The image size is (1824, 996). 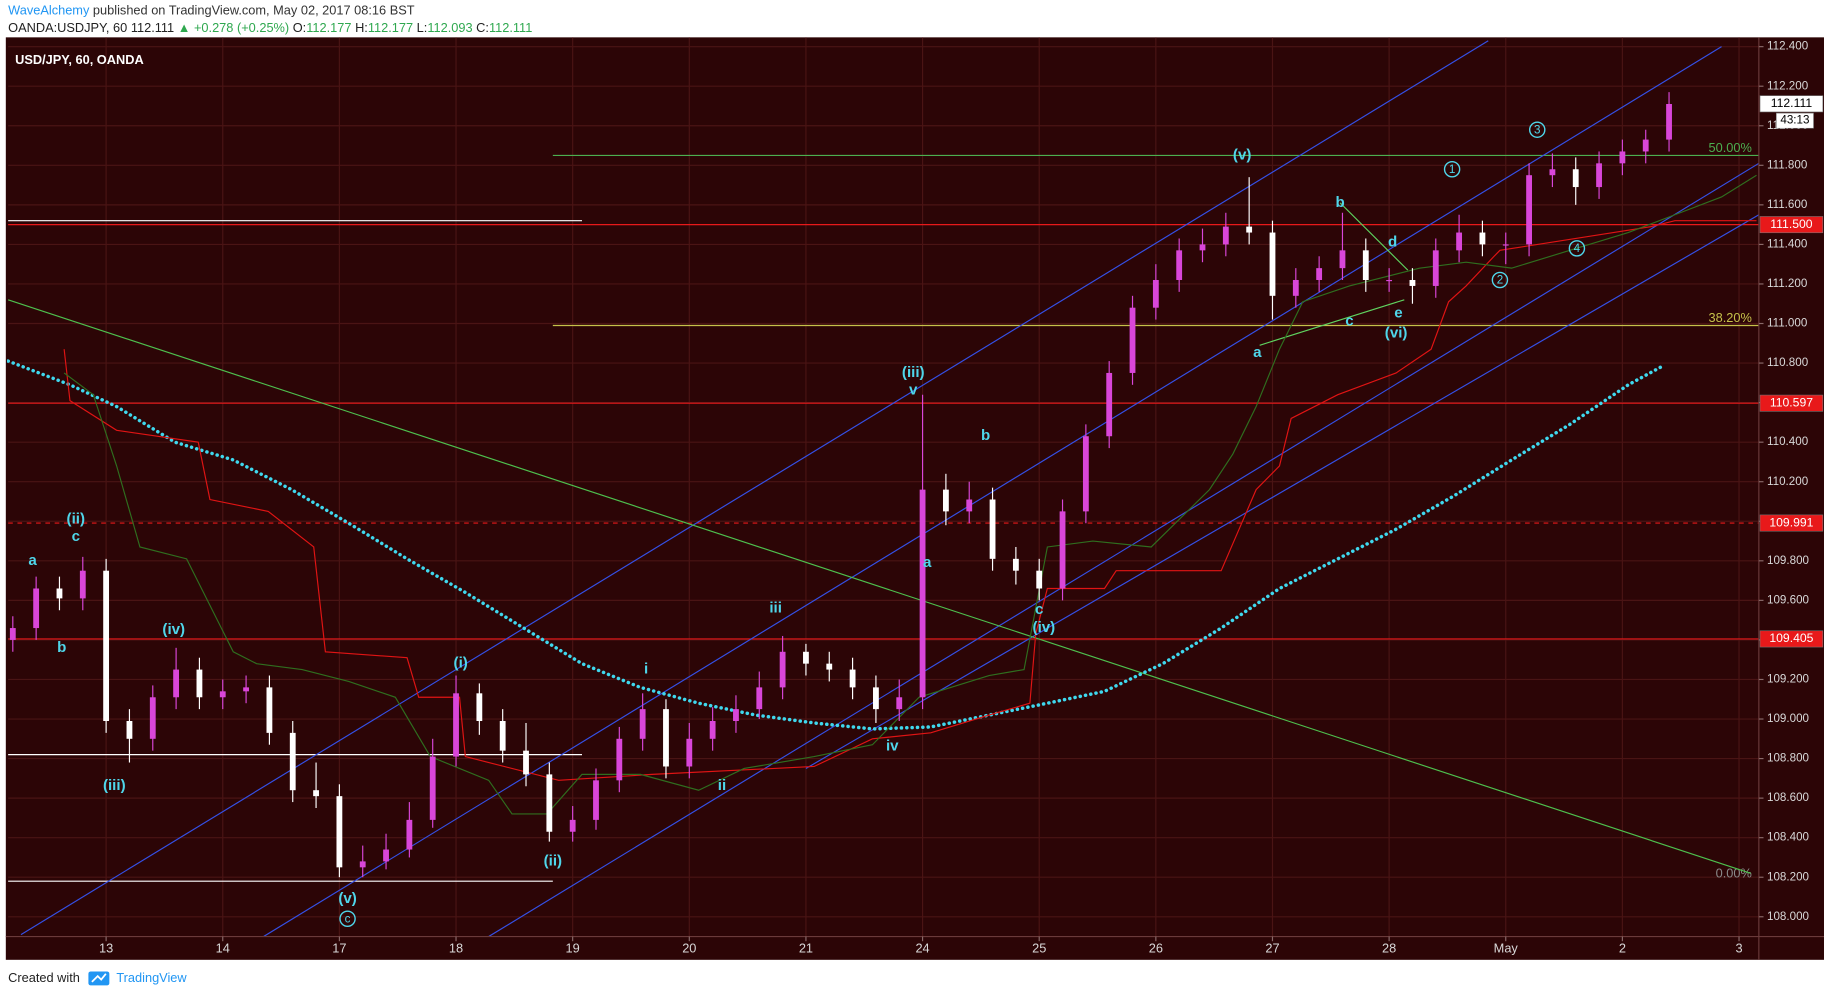 I want to click on x-tick-label: May, so click(x=1506, y=948).